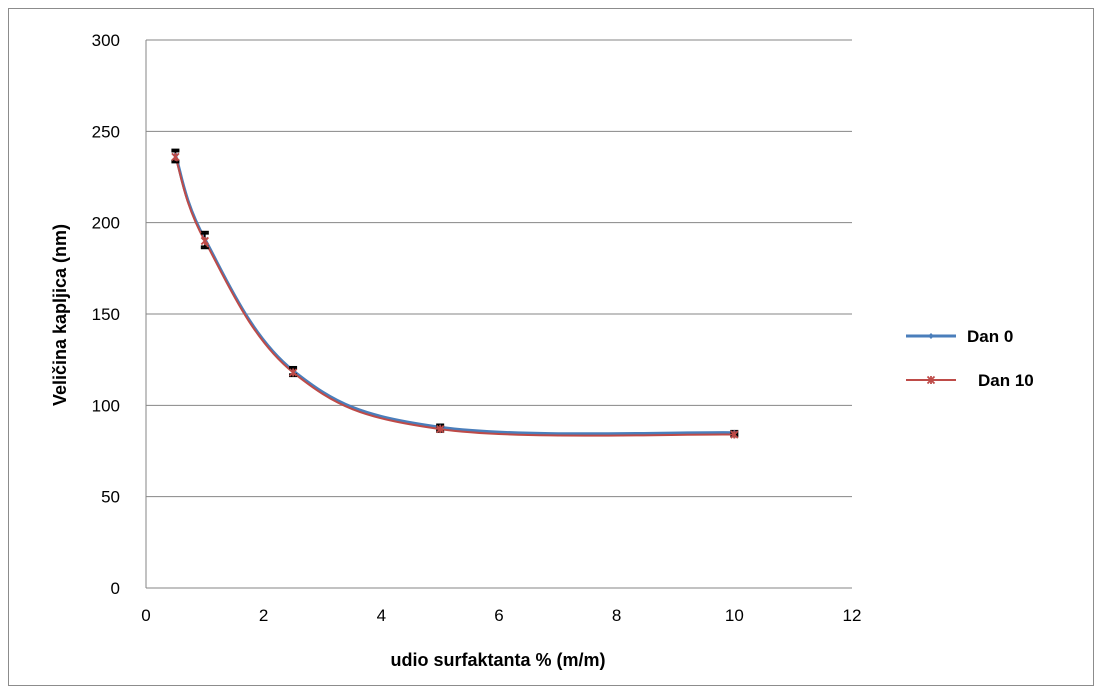 The width and height of the screenshot is (1100, 690). What do you see at coordinates (734, 615) in the screenshot?
I see `x-tick-label: 10` at bounding box center [734, 615].